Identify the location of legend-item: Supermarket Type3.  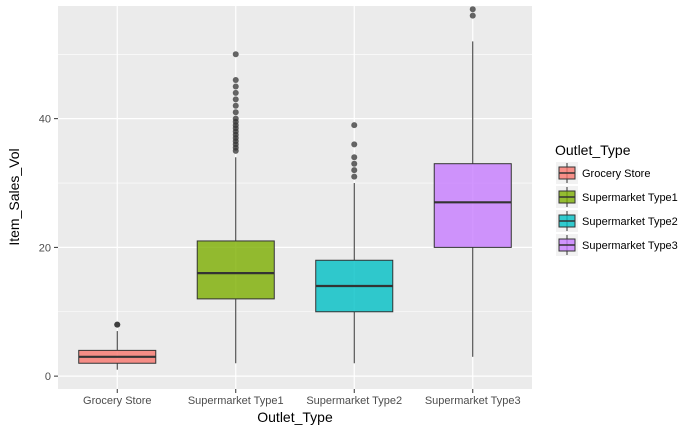
(617, 245).